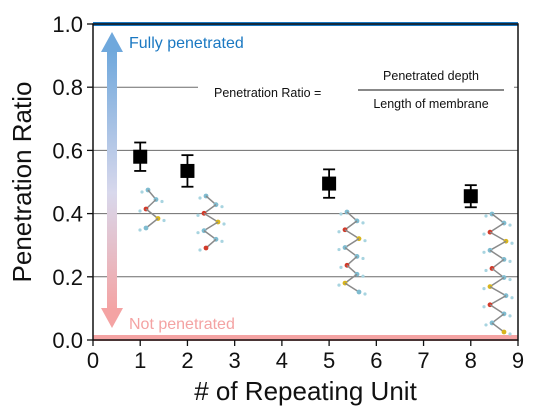 The width and height of the screenshot is (550, 412). What do you see at coordinates (67, 277) in the screenshot?
I see `y-tick-label: 0.2` at bounding box center [67, 277].